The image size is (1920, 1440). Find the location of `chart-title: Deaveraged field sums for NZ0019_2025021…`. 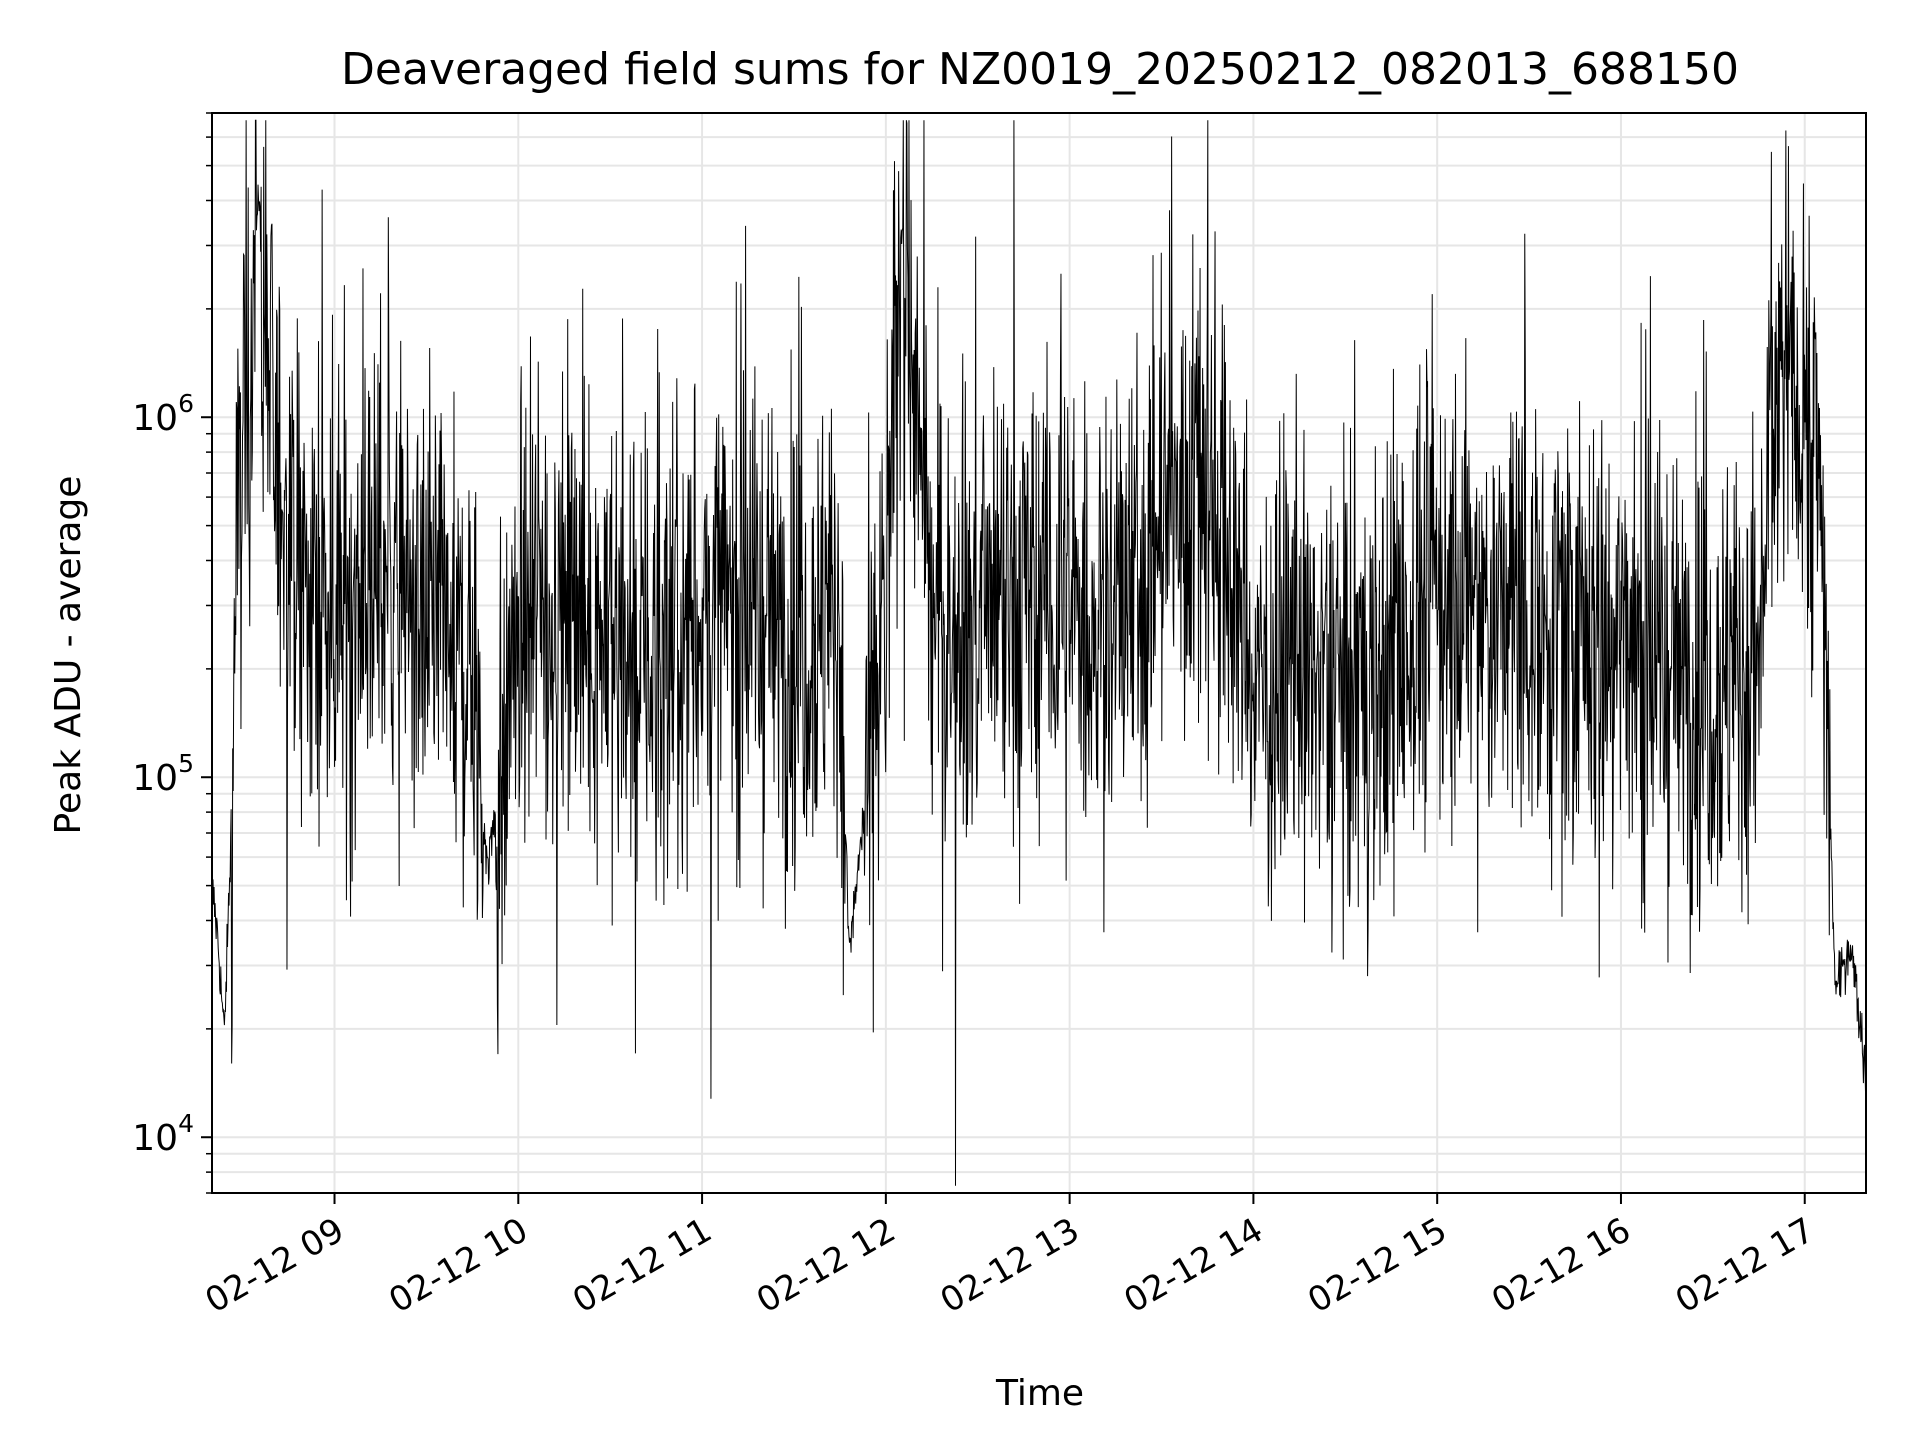

chart-title: Deaveraged field sums for NZ0019_2025021… is located at coordinates (1040, 69).